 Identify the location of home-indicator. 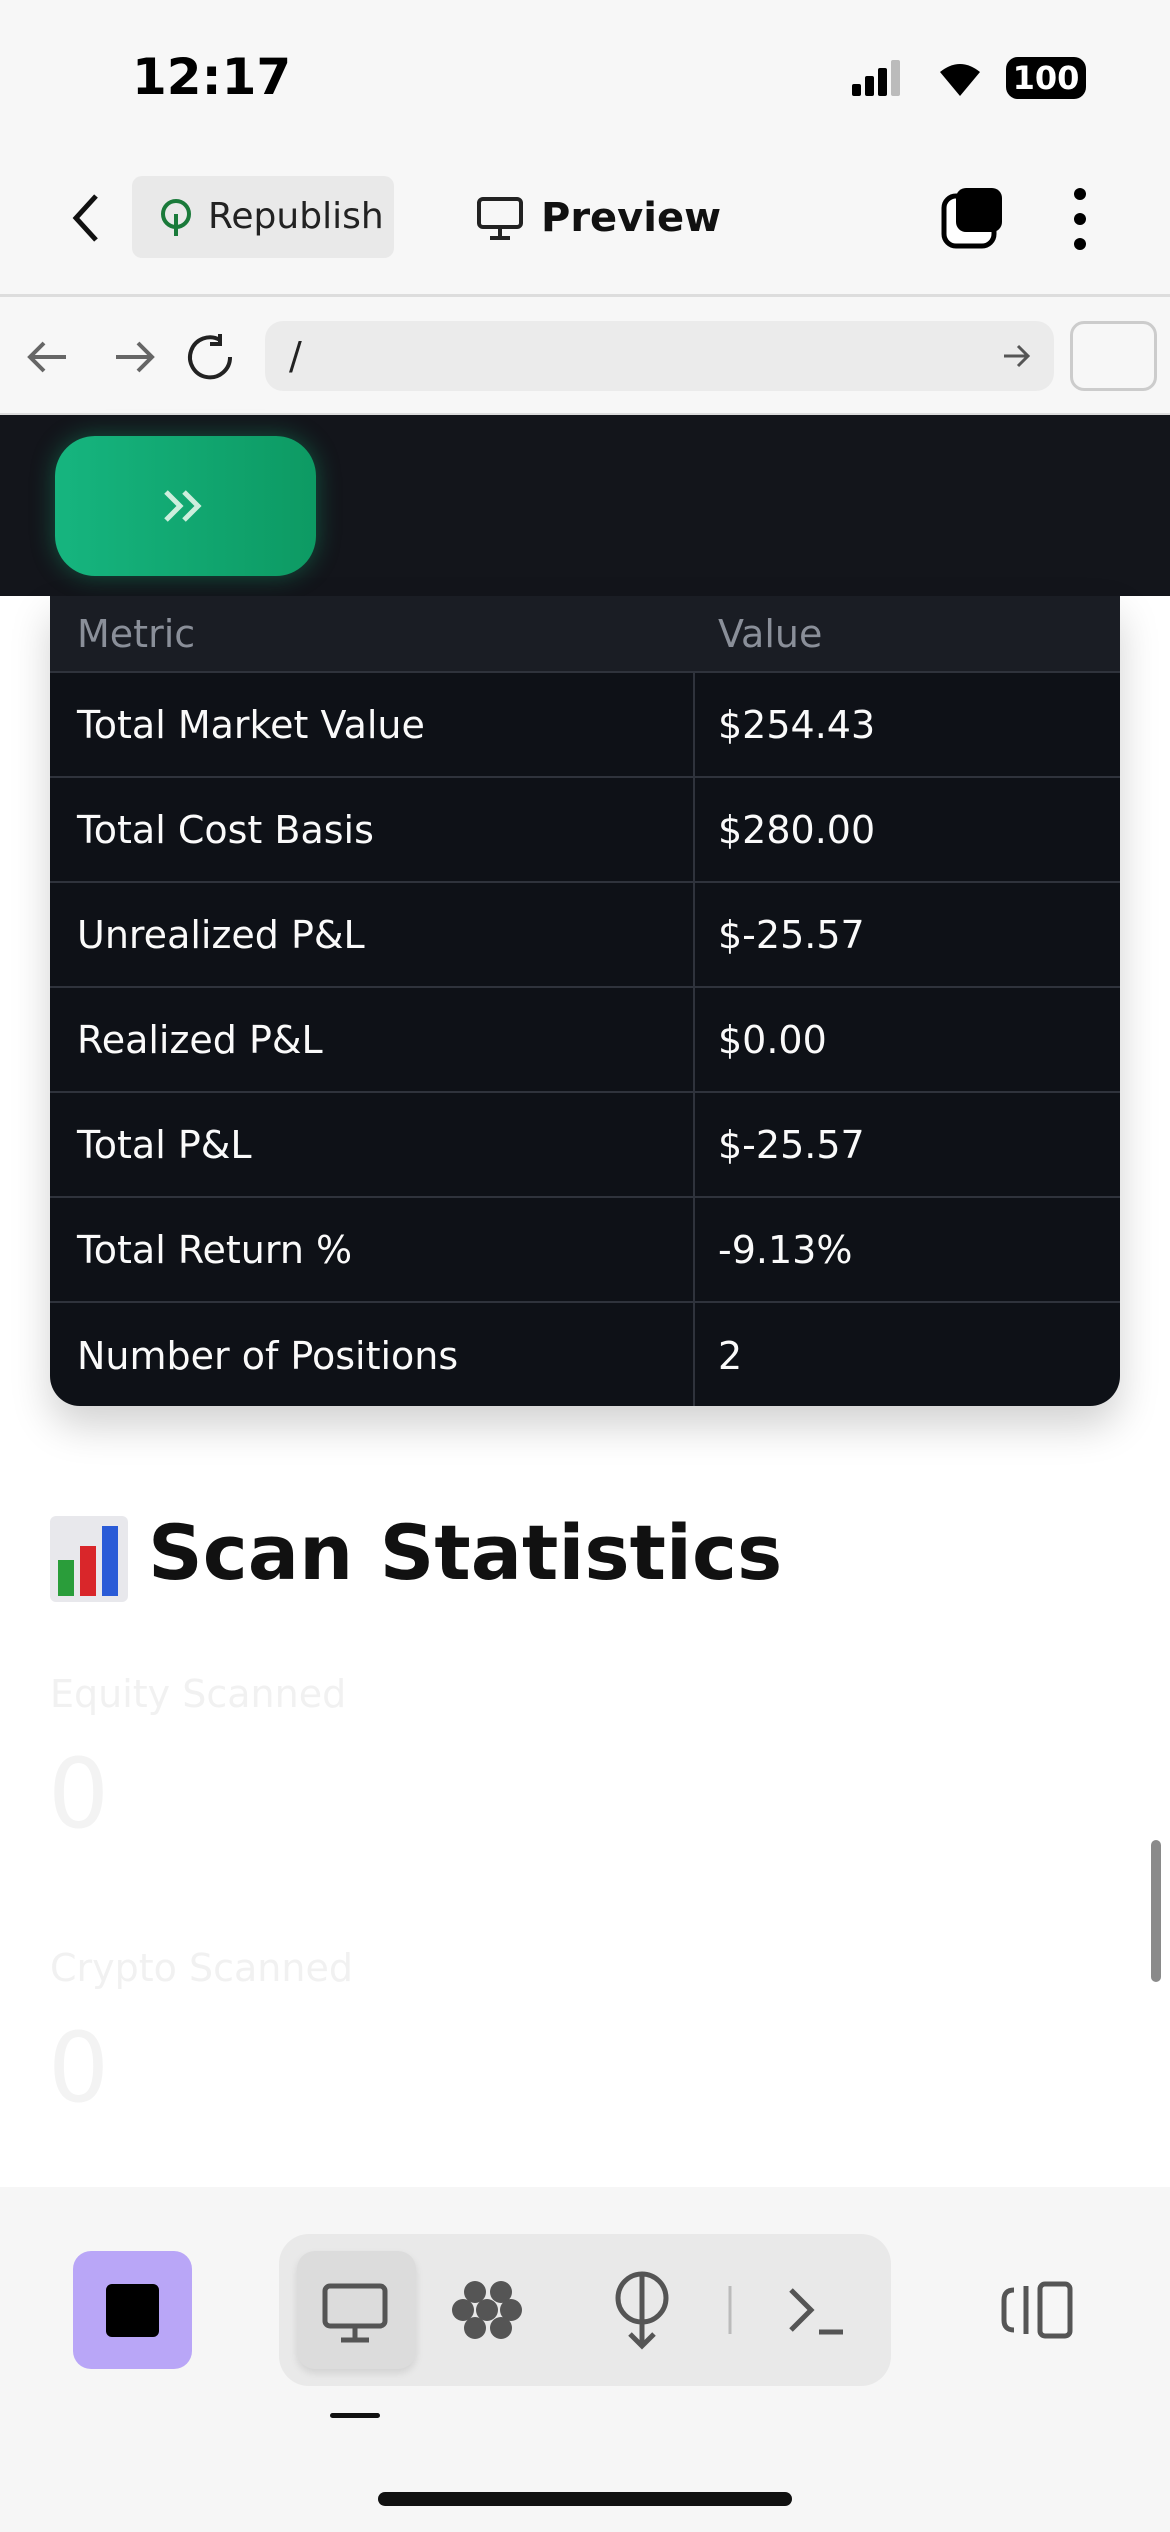
(585, 2499).